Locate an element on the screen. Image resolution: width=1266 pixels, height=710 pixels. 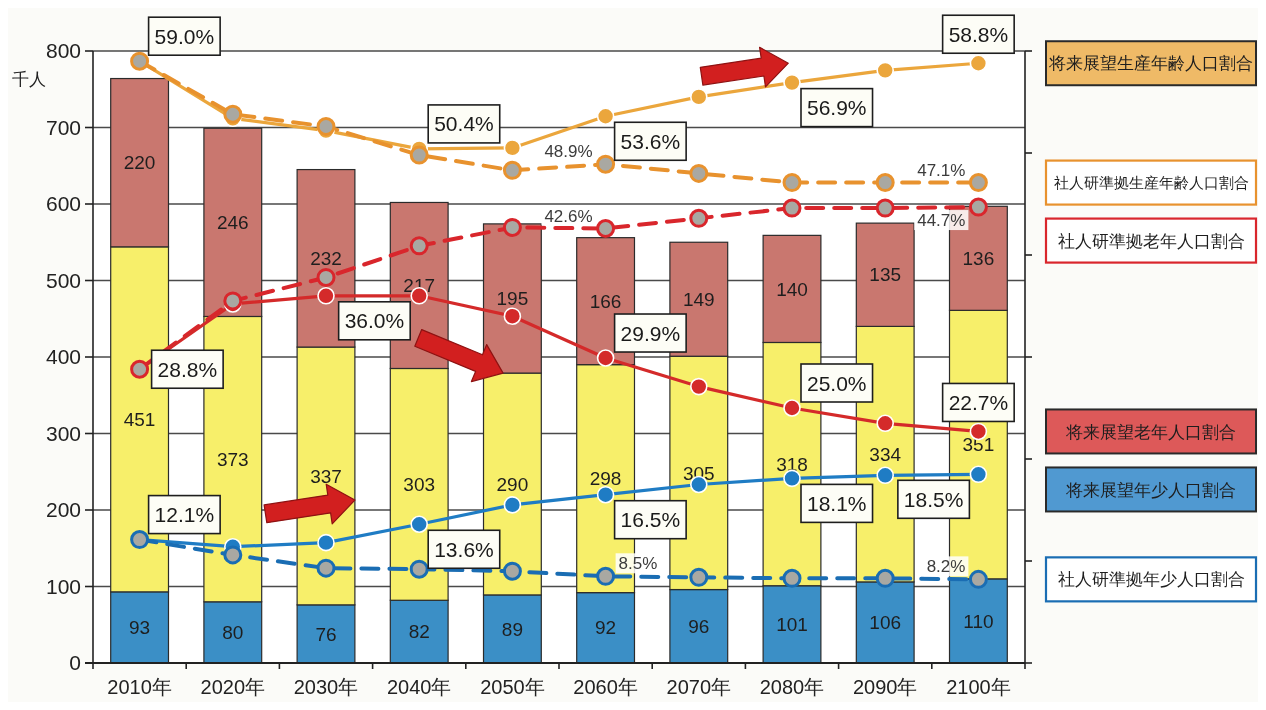
data-label: 8.2% is located at coordinates (946, 567).